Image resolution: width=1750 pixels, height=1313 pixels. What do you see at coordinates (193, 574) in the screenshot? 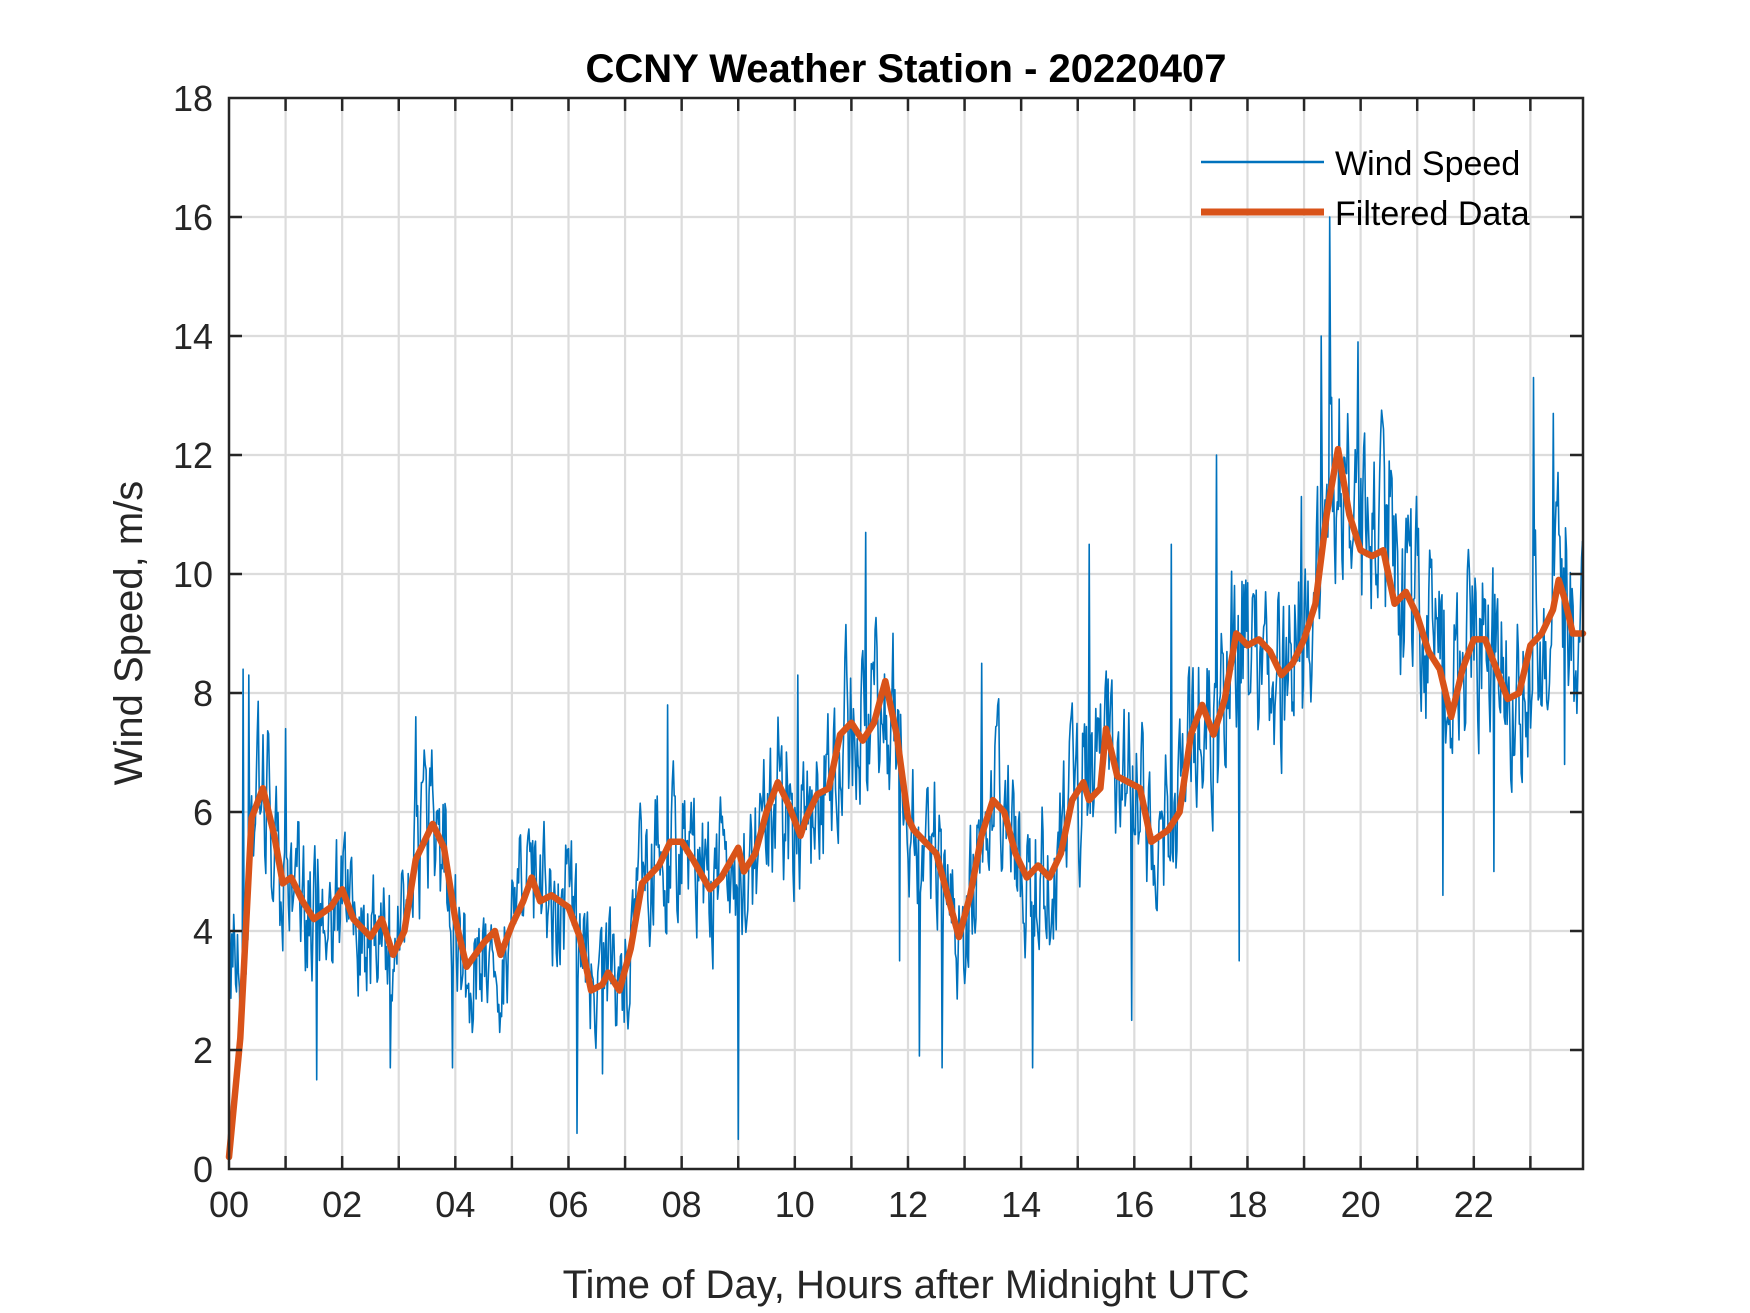
I see `y-tick-label: 10` at bounding box center [193, 574].